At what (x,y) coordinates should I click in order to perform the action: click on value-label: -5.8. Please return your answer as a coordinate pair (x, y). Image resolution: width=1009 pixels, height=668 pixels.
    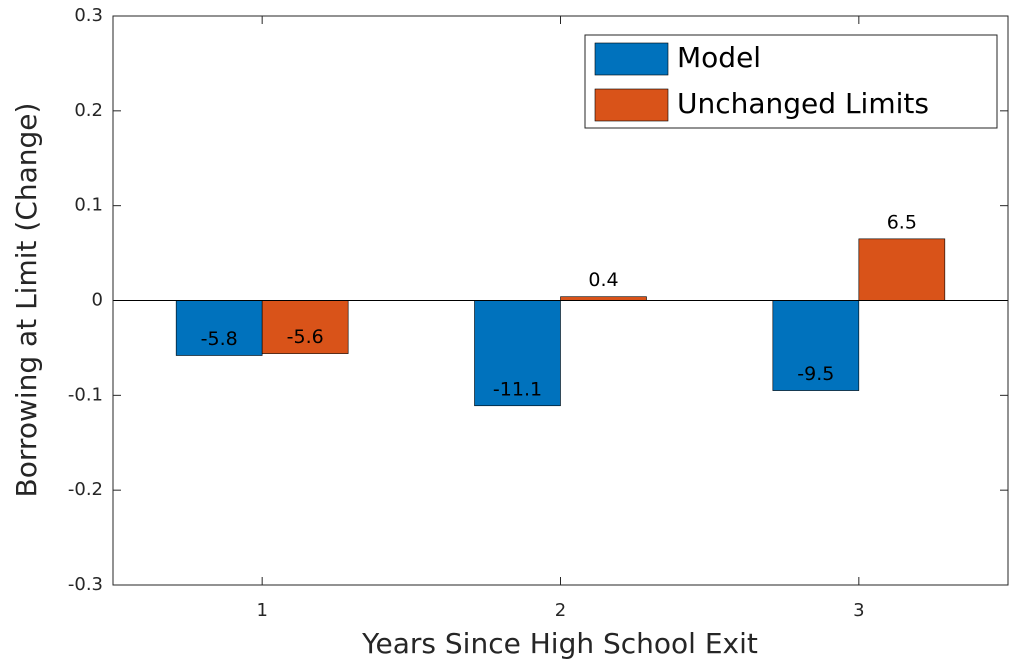
    Looking at the image, I should click on (219, 339).